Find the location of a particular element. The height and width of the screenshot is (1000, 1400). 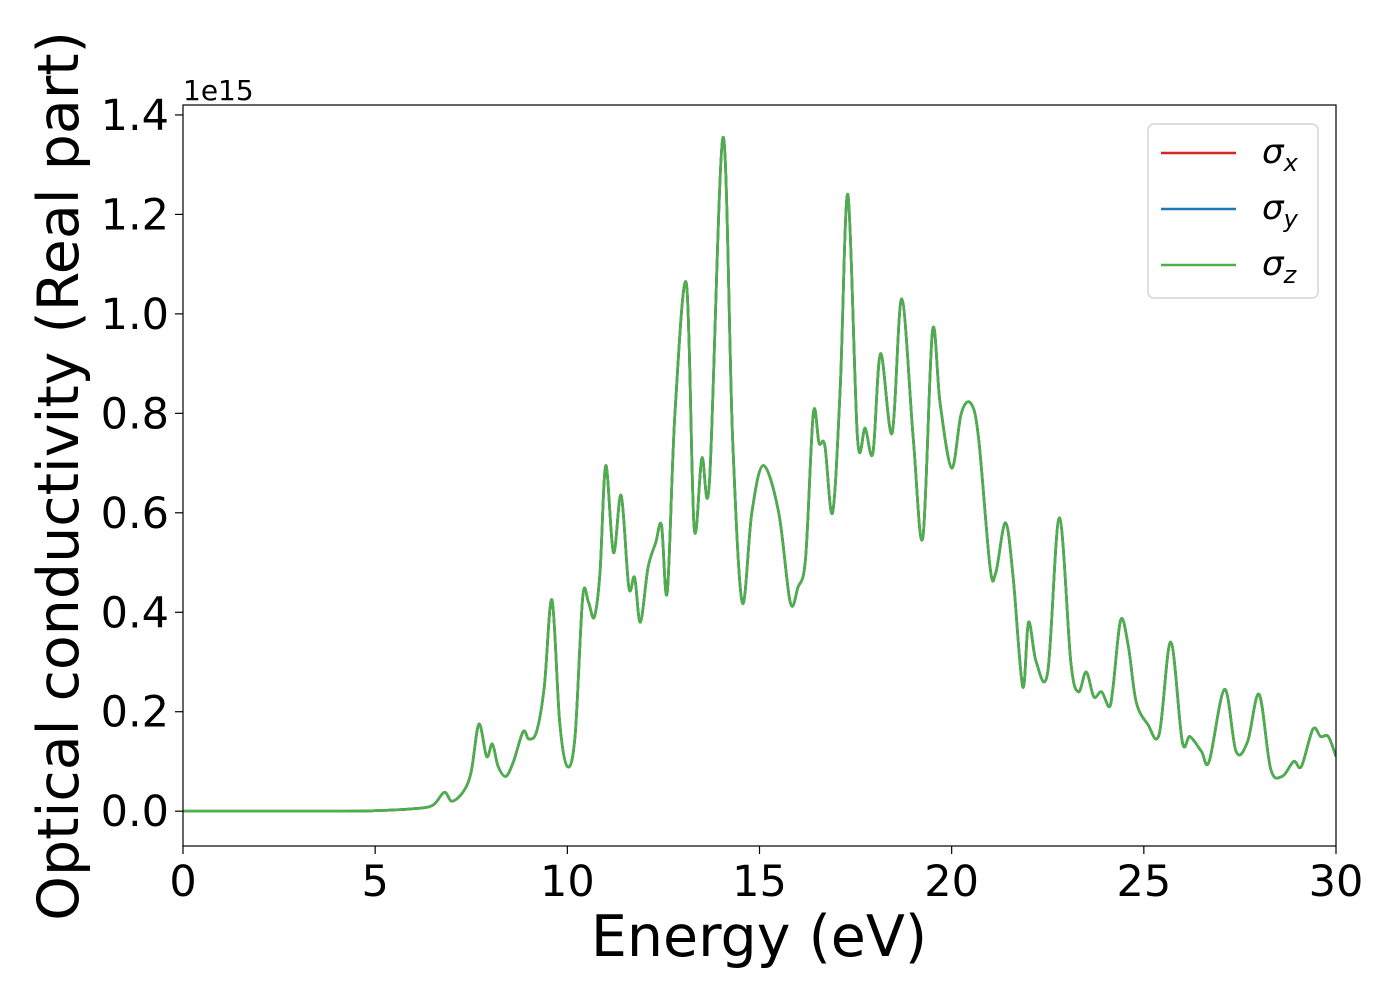

x-axis-ticks: 0 5 10 15 20 25 30 is located at coordinates (766, 876).